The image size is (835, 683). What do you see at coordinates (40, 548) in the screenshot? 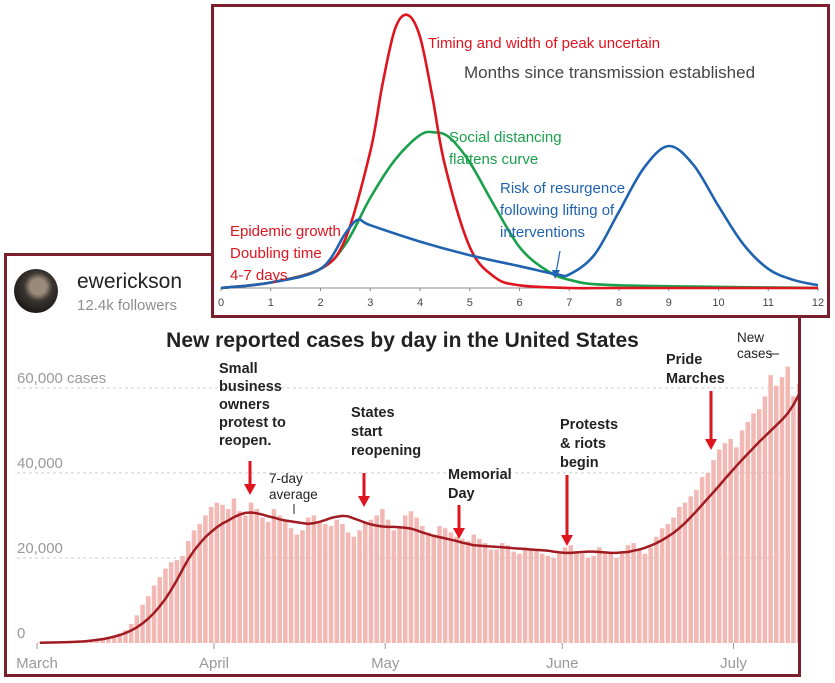
I see `y-tick-label: 20,000` at bounding box center [40, 548].